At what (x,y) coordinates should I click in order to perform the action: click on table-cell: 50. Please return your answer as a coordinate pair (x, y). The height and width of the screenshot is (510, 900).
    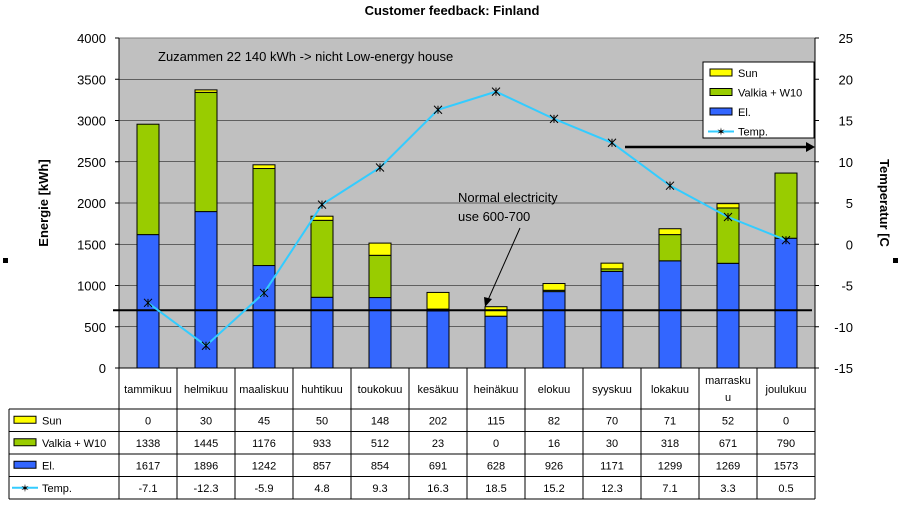
    Looking at the image, I should click on (322, 421).